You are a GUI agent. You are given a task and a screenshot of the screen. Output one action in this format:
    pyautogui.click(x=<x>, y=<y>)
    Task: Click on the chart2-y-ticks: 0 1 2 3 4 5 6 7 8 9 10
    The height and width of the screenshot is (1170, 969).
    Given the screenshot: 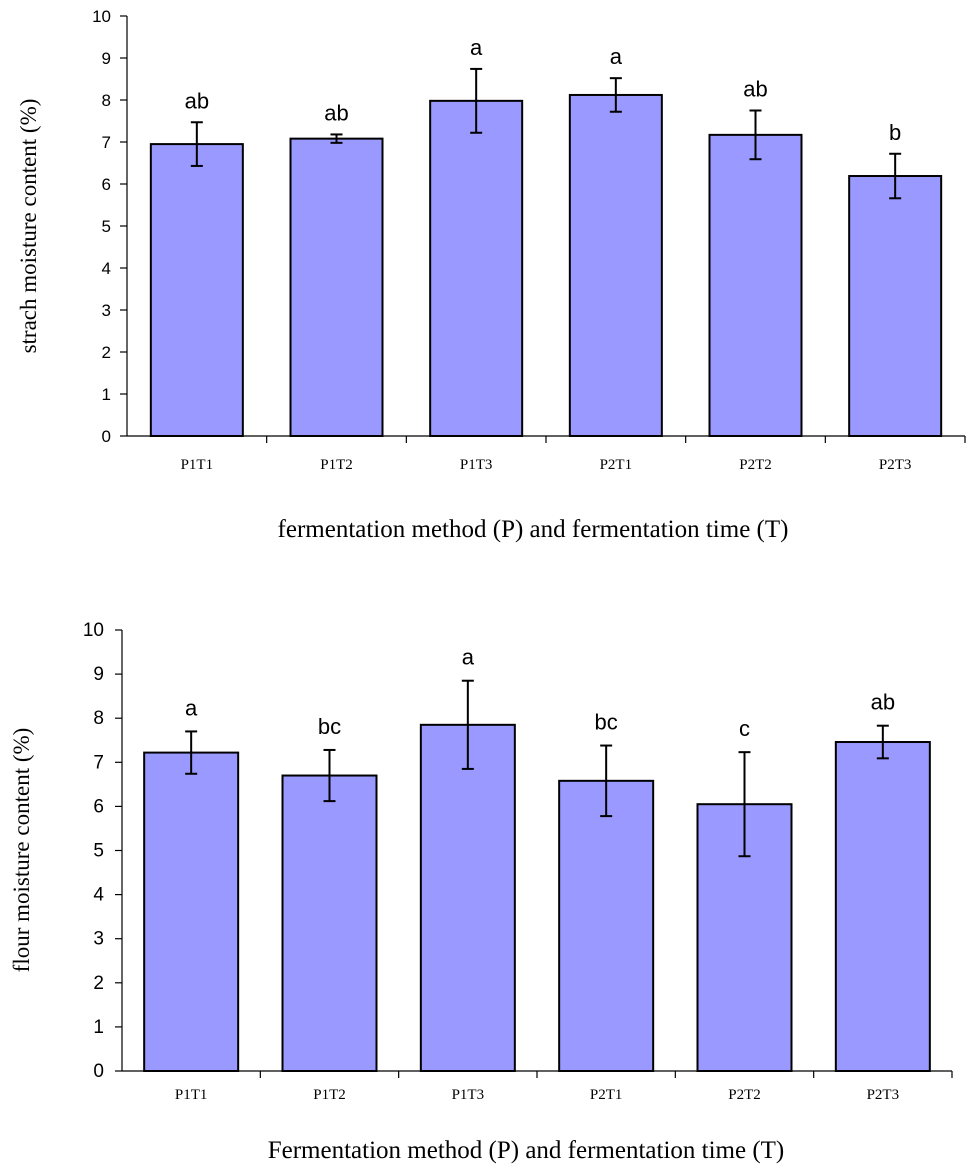 What is the action you would take?
    pyautogui.click(x=102, y=851)
    